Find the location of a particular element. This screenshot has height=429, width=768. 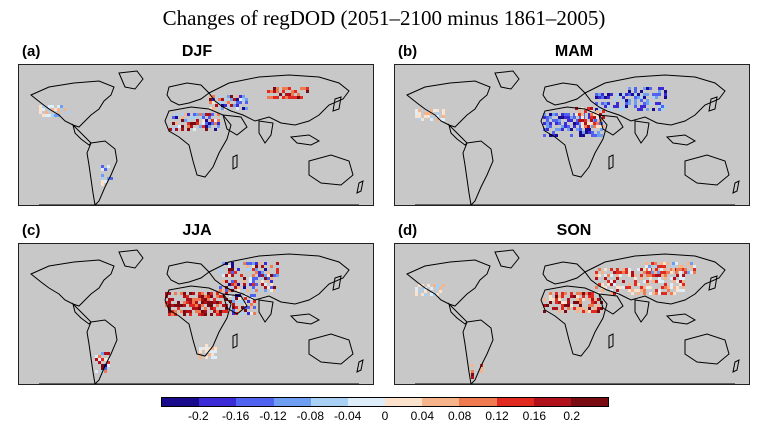

panel-season-d: SON is located at coordinates (574, 230).